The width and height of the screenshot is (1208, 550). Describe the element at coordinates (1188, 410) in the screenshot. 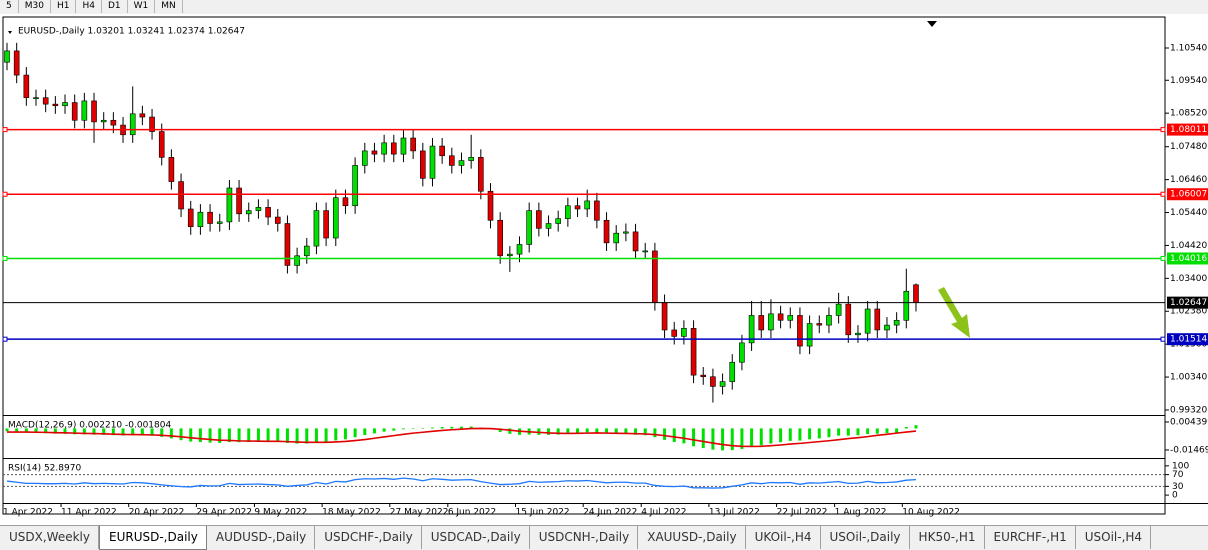

I see `price-tick-label: 0.99320` at that location.